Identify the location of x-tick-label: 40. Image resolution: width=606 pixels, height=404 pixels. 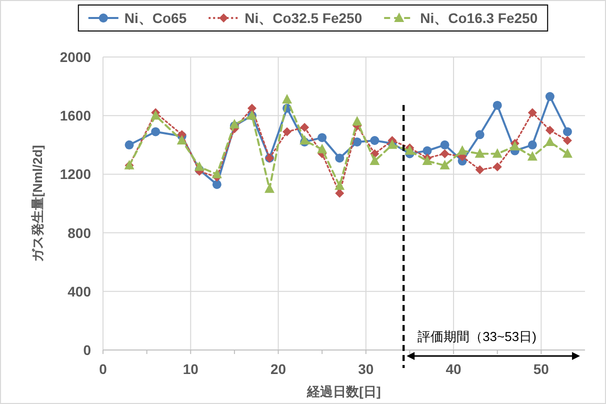
(454, 369).